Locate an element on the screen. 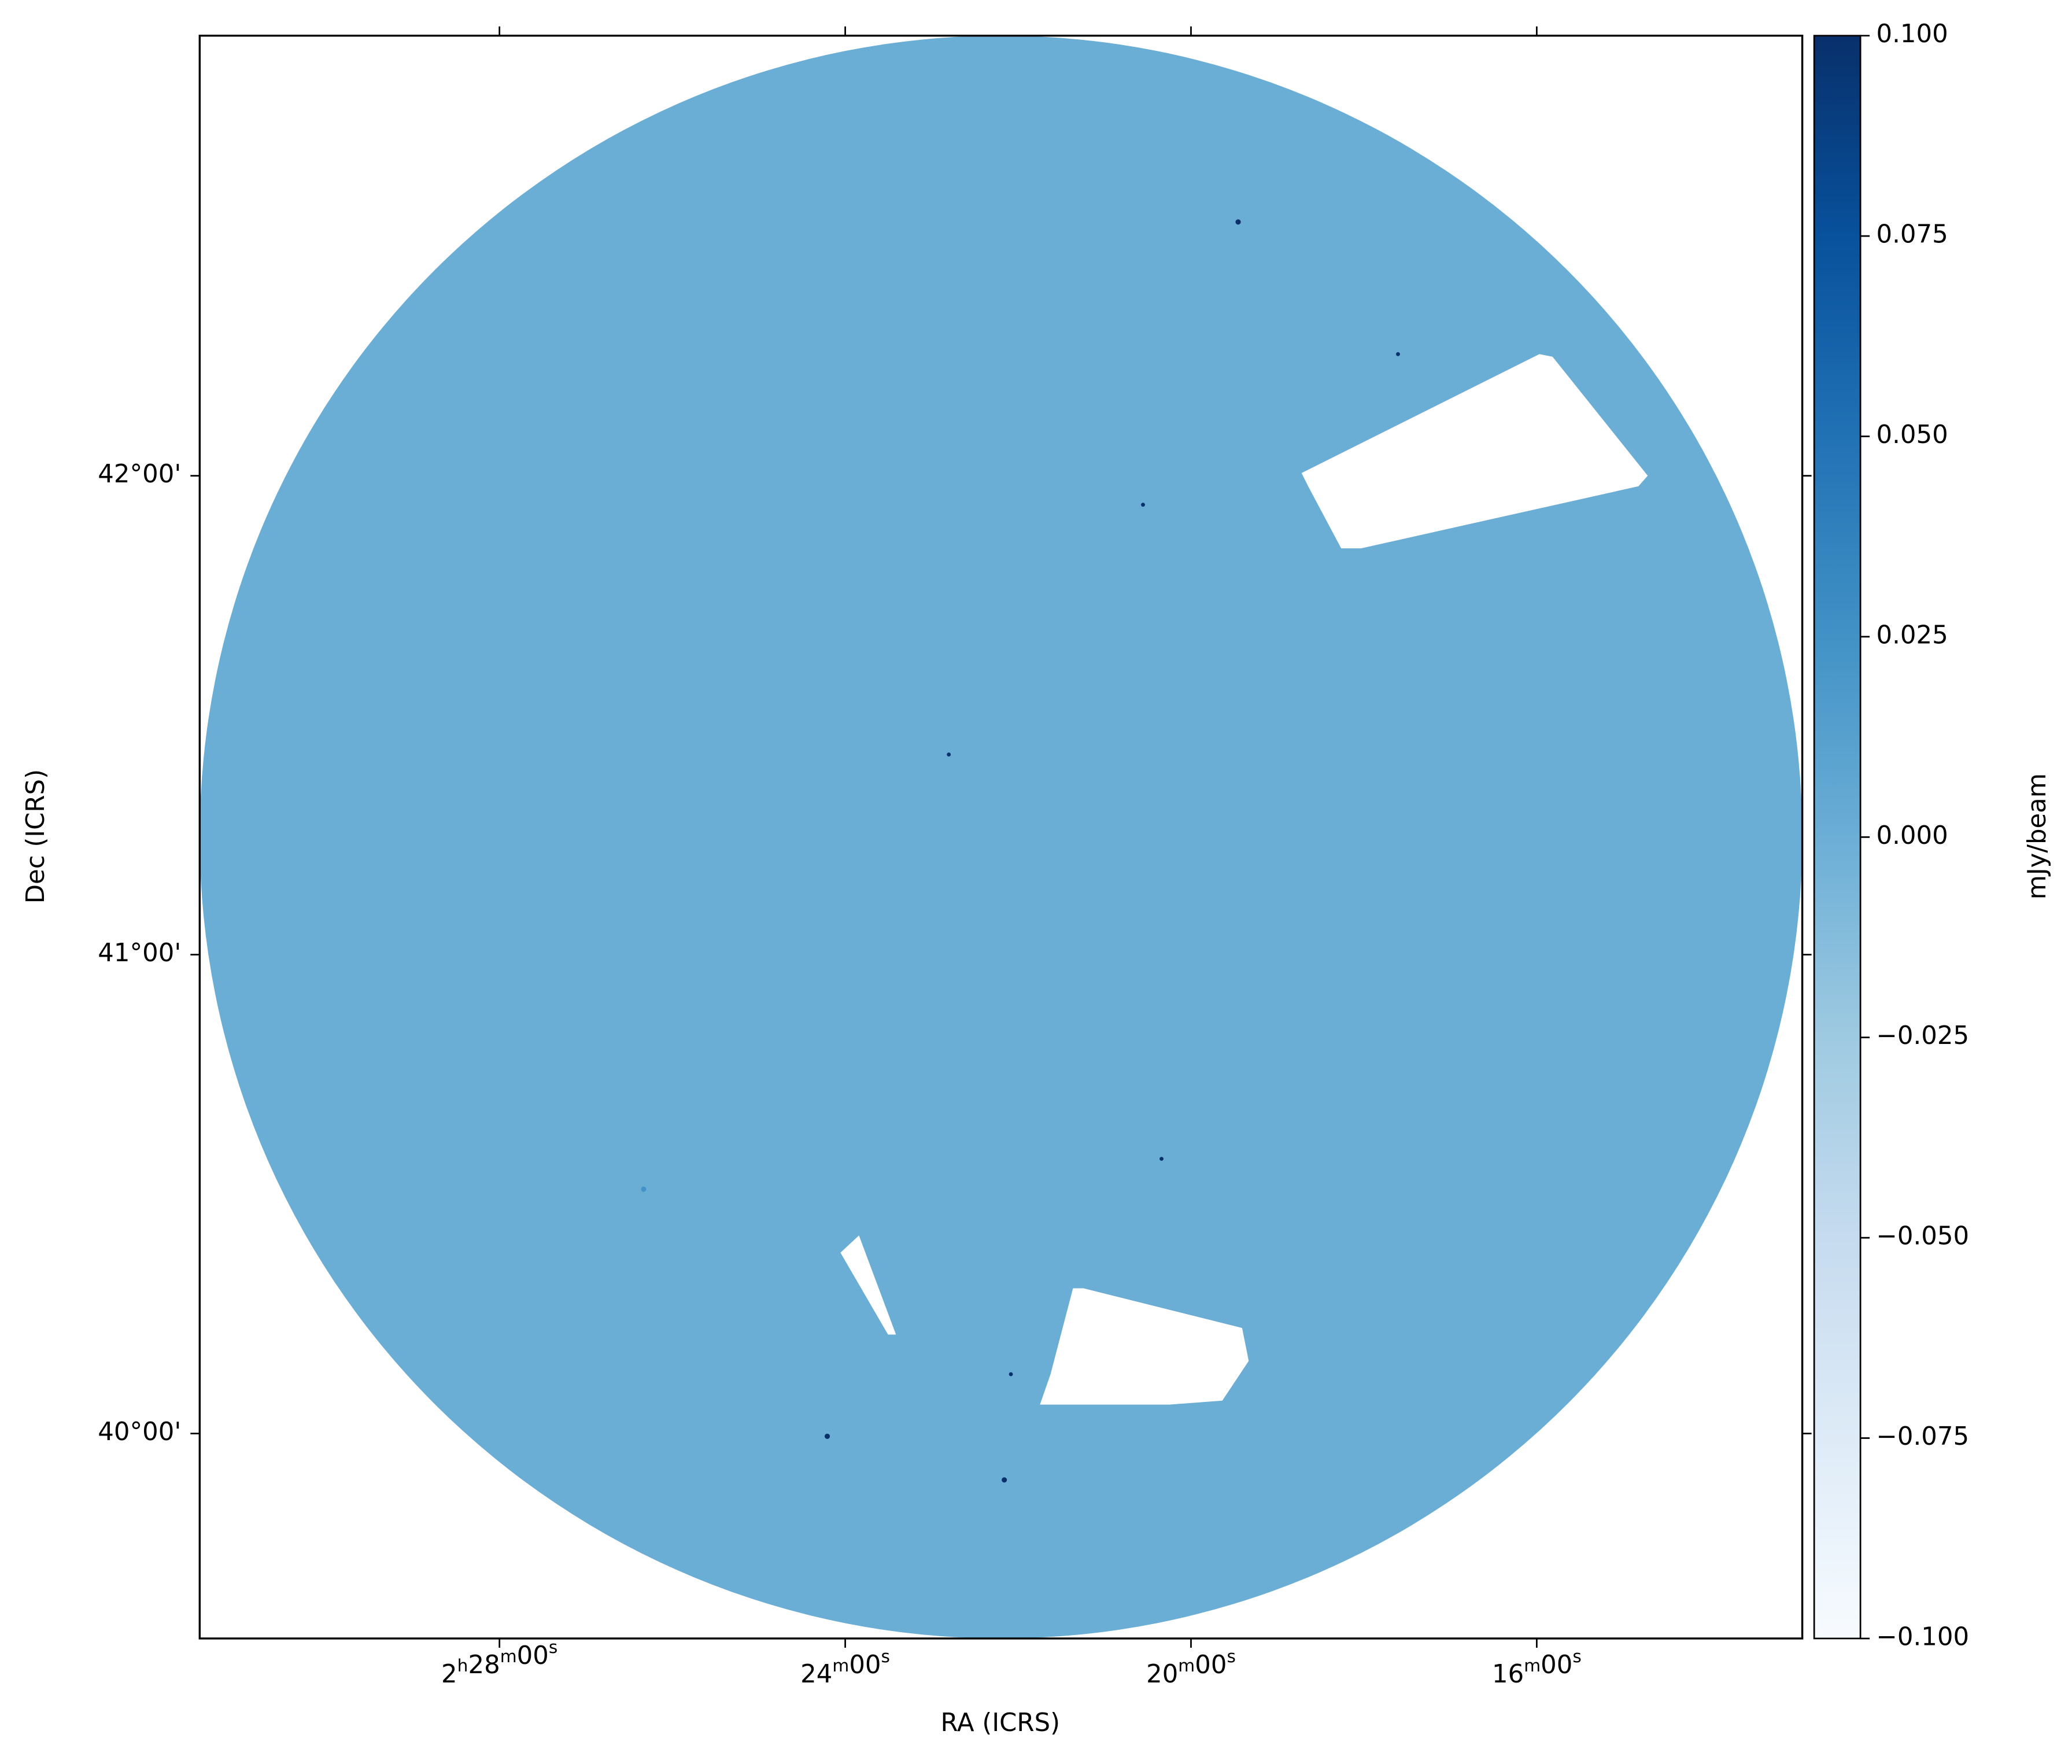 Image resolution: width=2072 pixels, height=1764 pixels. x-tick-label: 24m00s is located at coordinates (845, 1667).